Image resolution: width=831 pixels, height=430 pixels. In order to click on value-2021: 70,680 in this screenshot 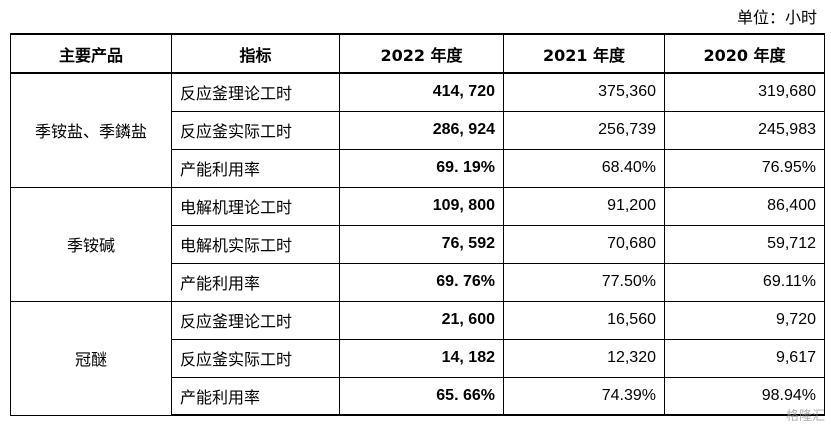, I will do `click(584, 244)`.